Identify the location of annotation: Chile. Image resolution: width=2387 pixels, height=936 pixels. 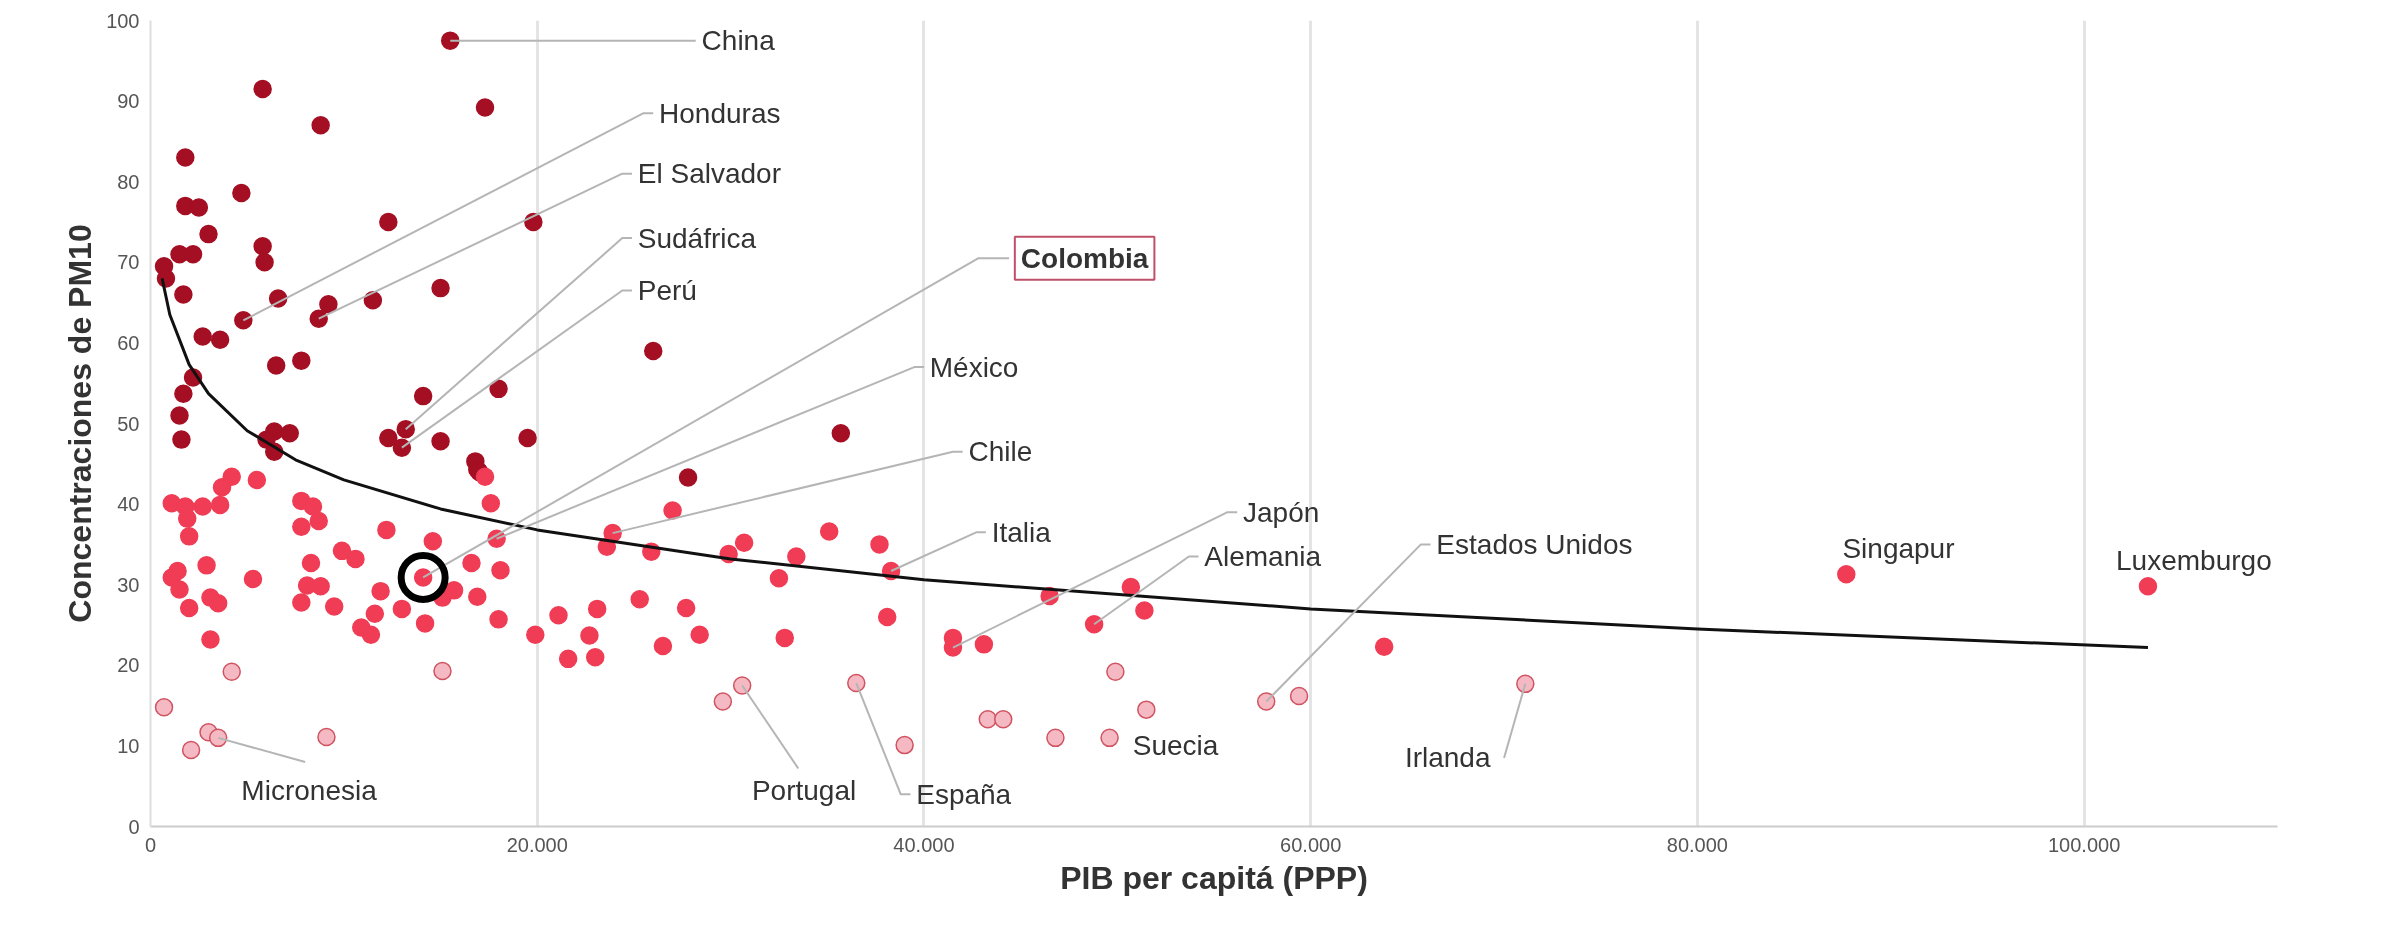
(1000, 452).